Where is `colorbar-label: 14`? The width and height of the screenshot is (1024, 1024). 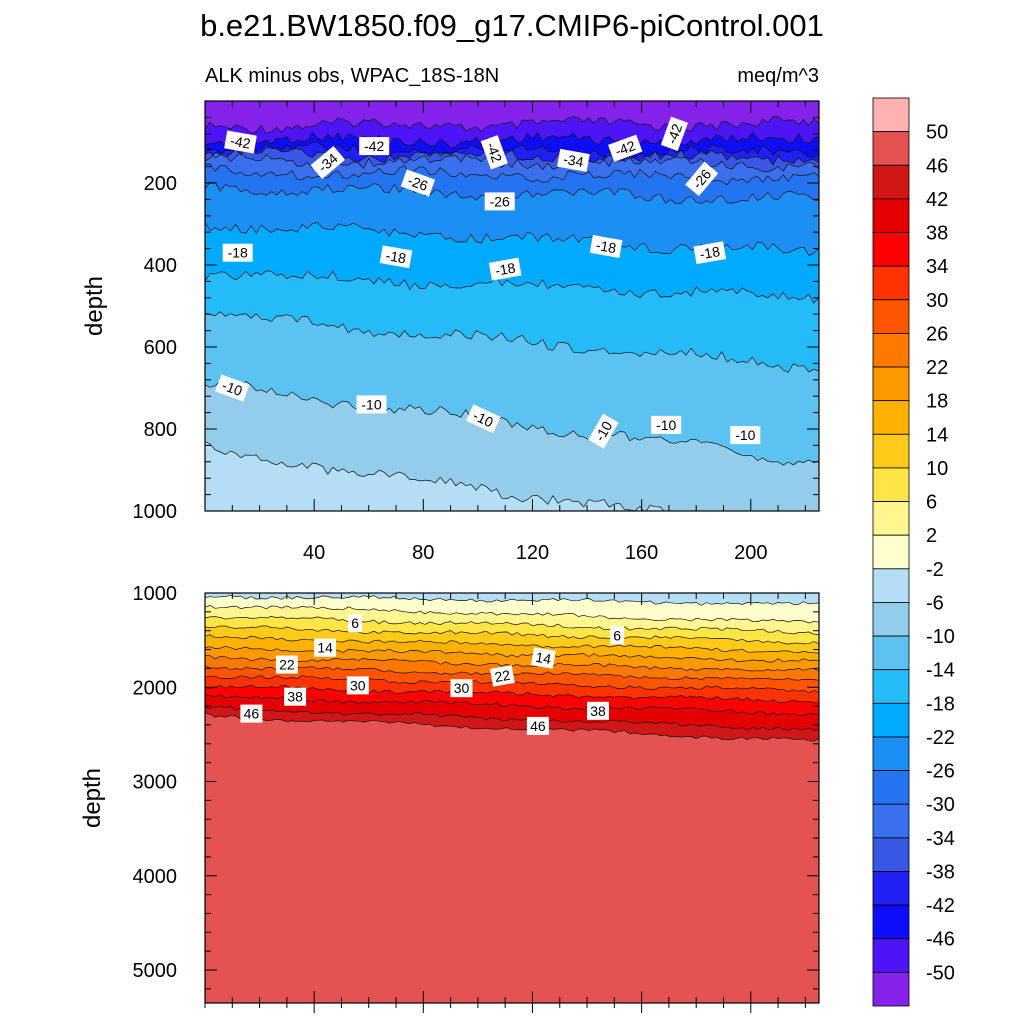
colorbar-label: 14 is located at coordinates (937, 435).